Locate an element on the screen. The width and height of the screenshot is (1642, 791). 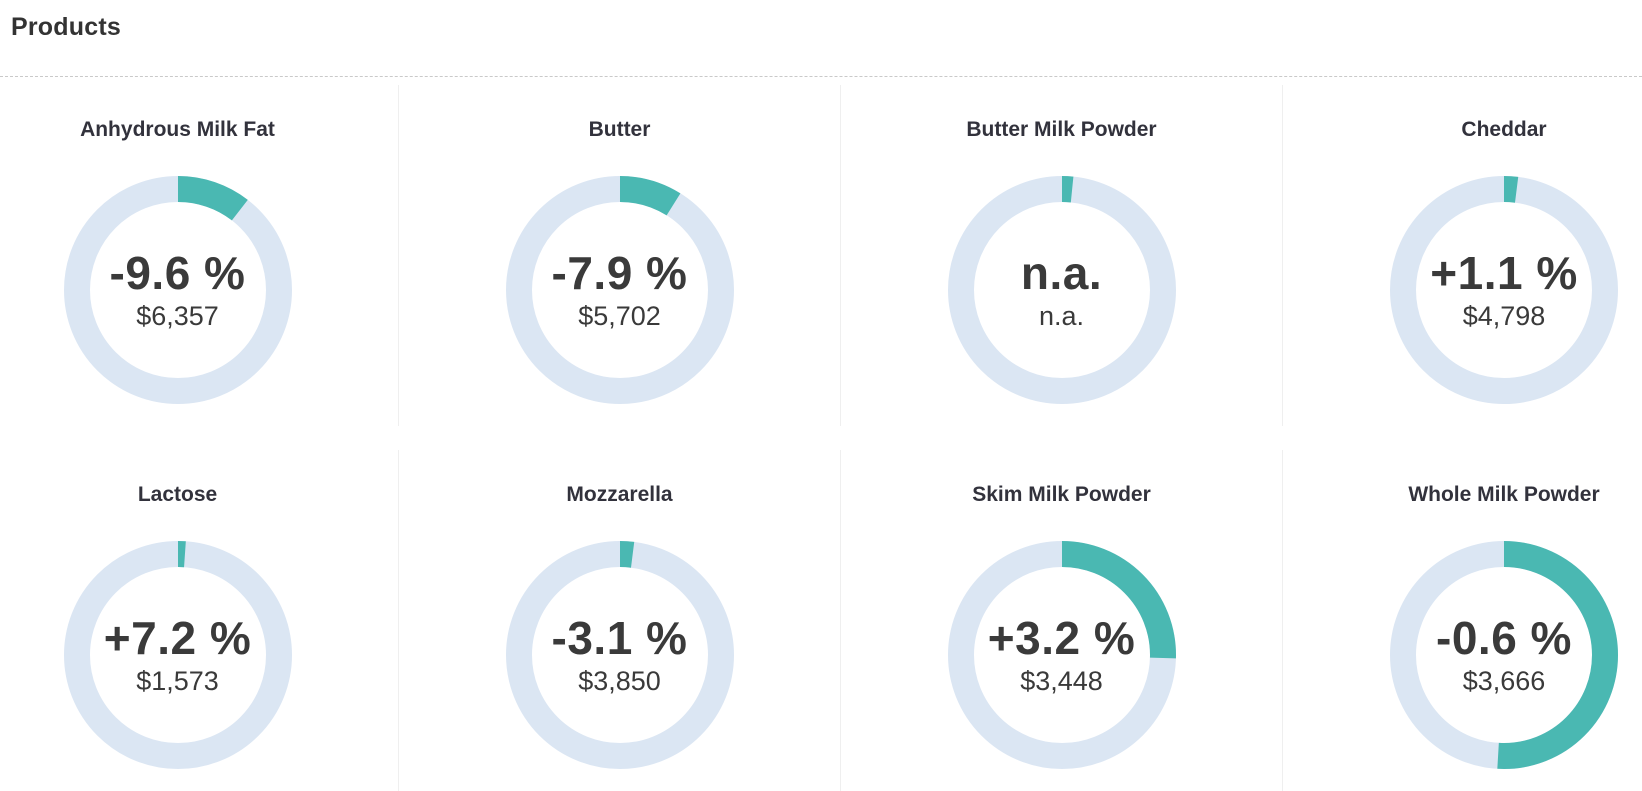
page-header: Products is located at coordinates (821, 21).